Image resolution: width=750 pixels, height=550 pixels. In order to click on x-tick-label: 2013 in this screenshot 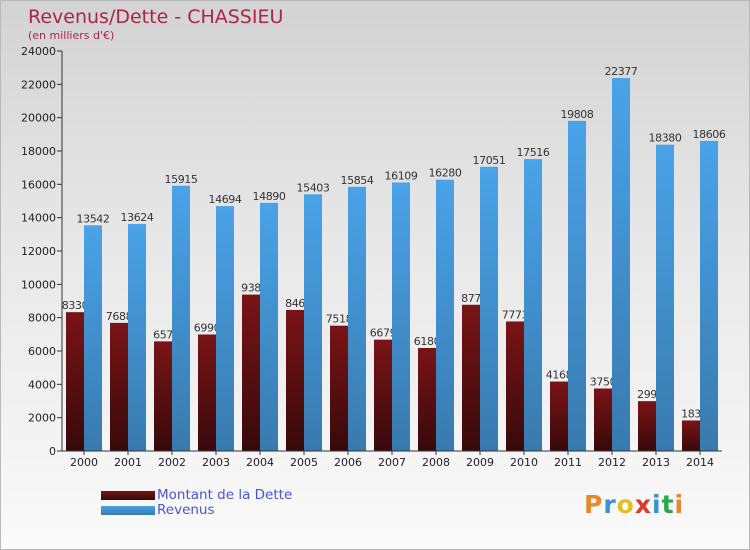, I will do `click(656, 462)`.